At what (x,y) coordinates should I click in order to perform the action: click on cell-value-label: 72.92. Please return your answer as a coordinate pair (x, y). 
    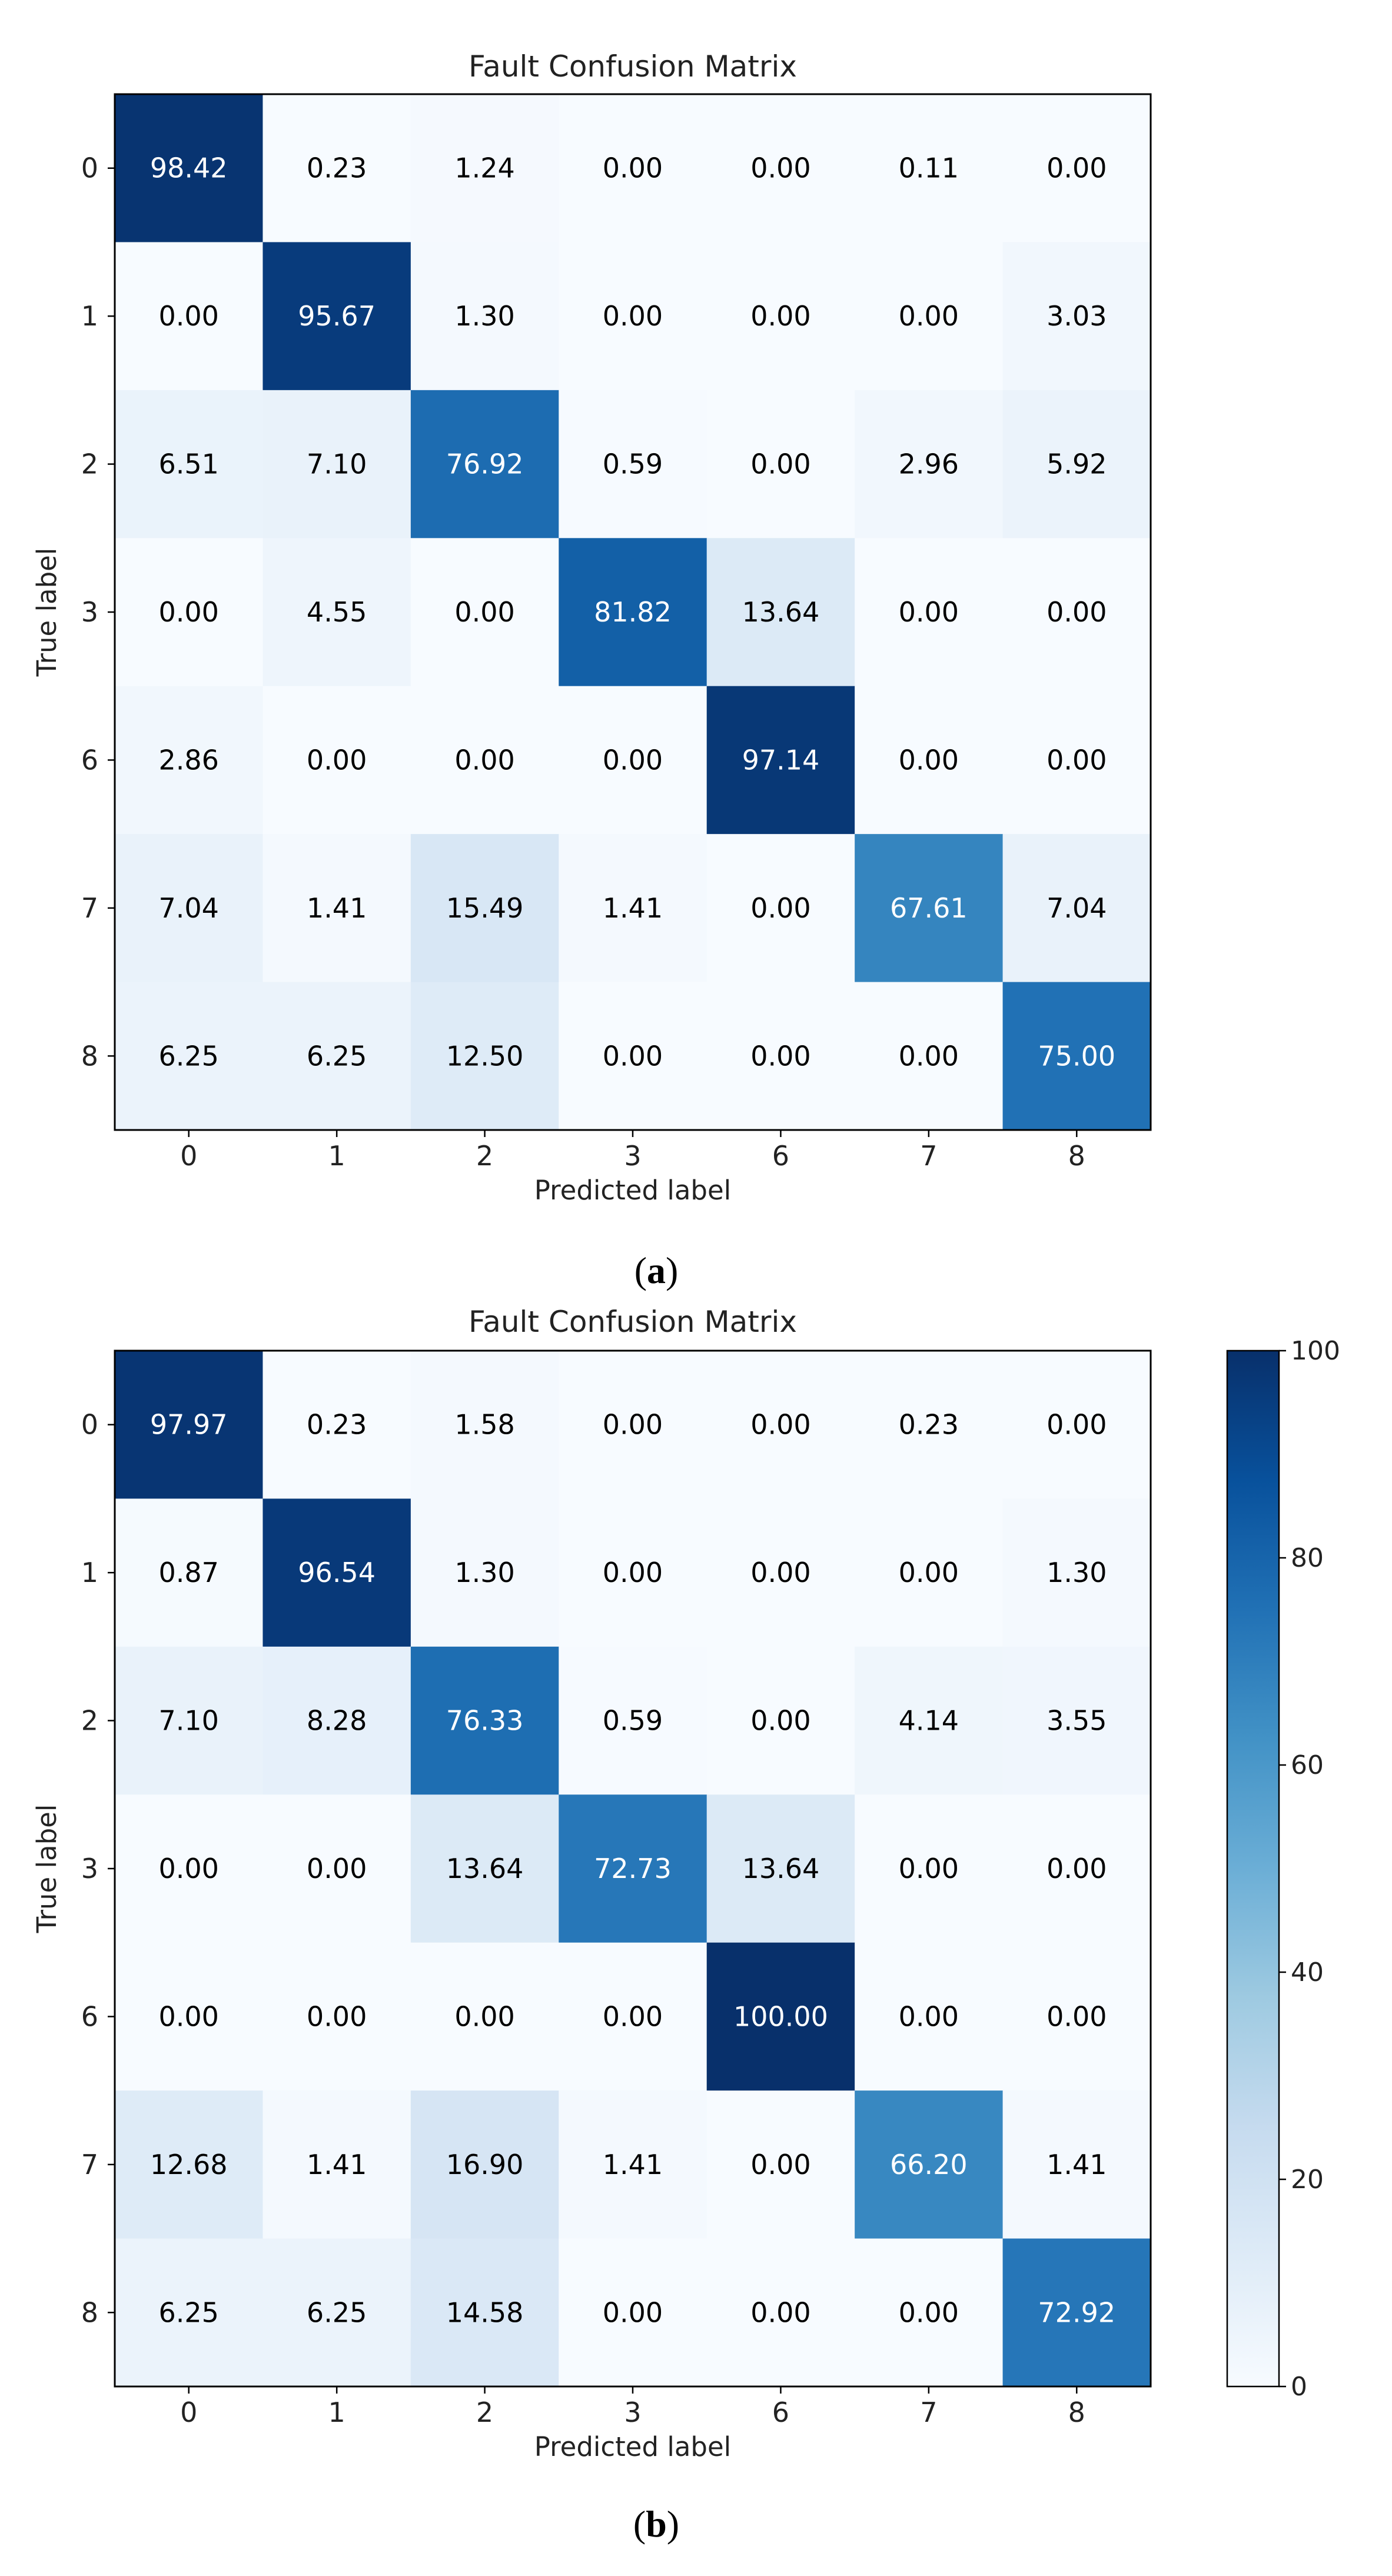
    Looking at the image, I should click on (1076, 2312).